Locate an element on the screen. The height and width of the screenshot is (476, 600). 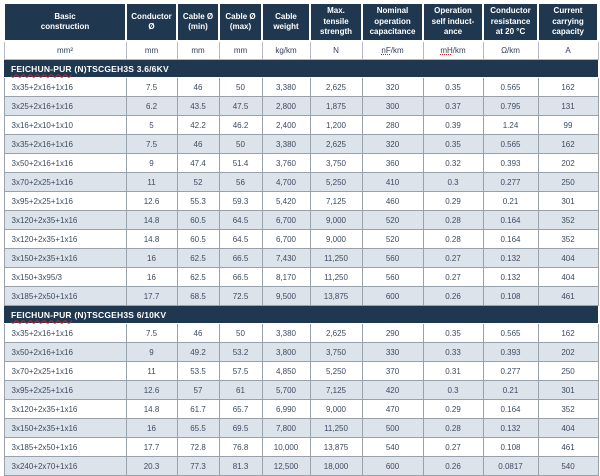
column-header: Cable Ø (max) is located at coordinates (240, 22).